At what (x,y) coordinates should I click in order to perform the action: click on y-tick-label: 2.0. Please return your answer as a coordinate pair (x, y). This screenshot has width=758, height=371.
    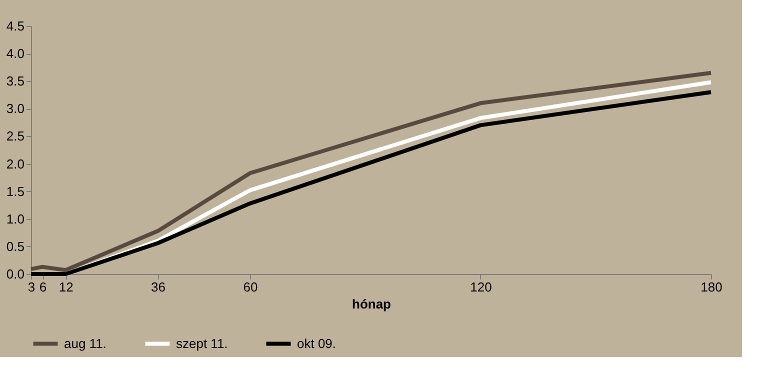
    Looking at the image, I should click on (15, 164).